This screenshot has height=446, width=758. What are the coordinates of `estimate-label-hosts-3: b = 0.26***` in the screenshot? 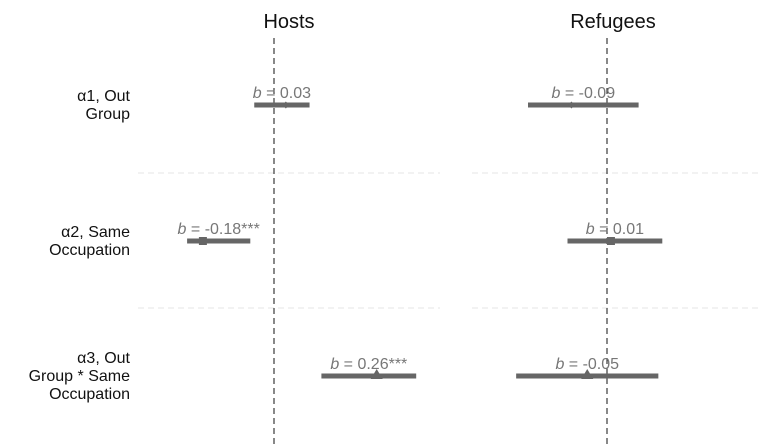 It's located at (368, 364).